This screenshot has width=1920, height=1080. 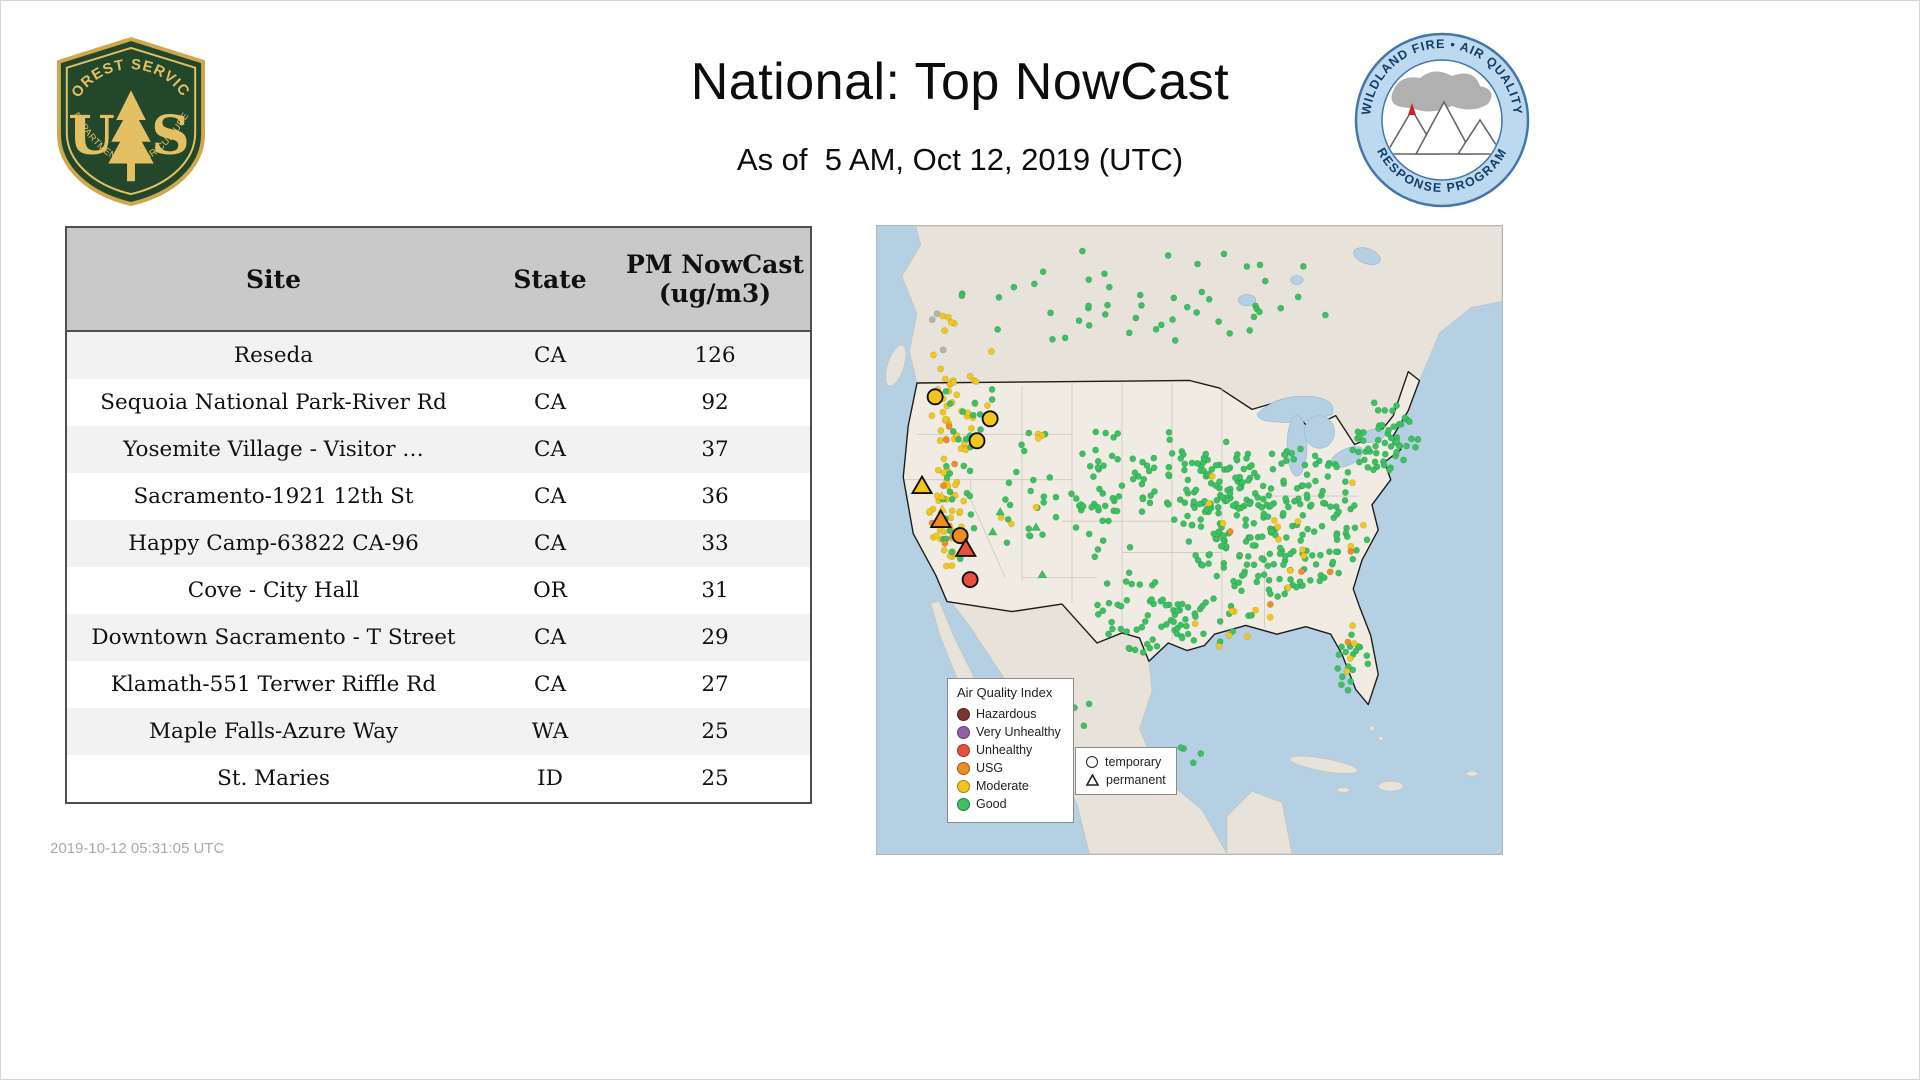 I want to click on monitor-marker-circle, so click(x=990, y=419).